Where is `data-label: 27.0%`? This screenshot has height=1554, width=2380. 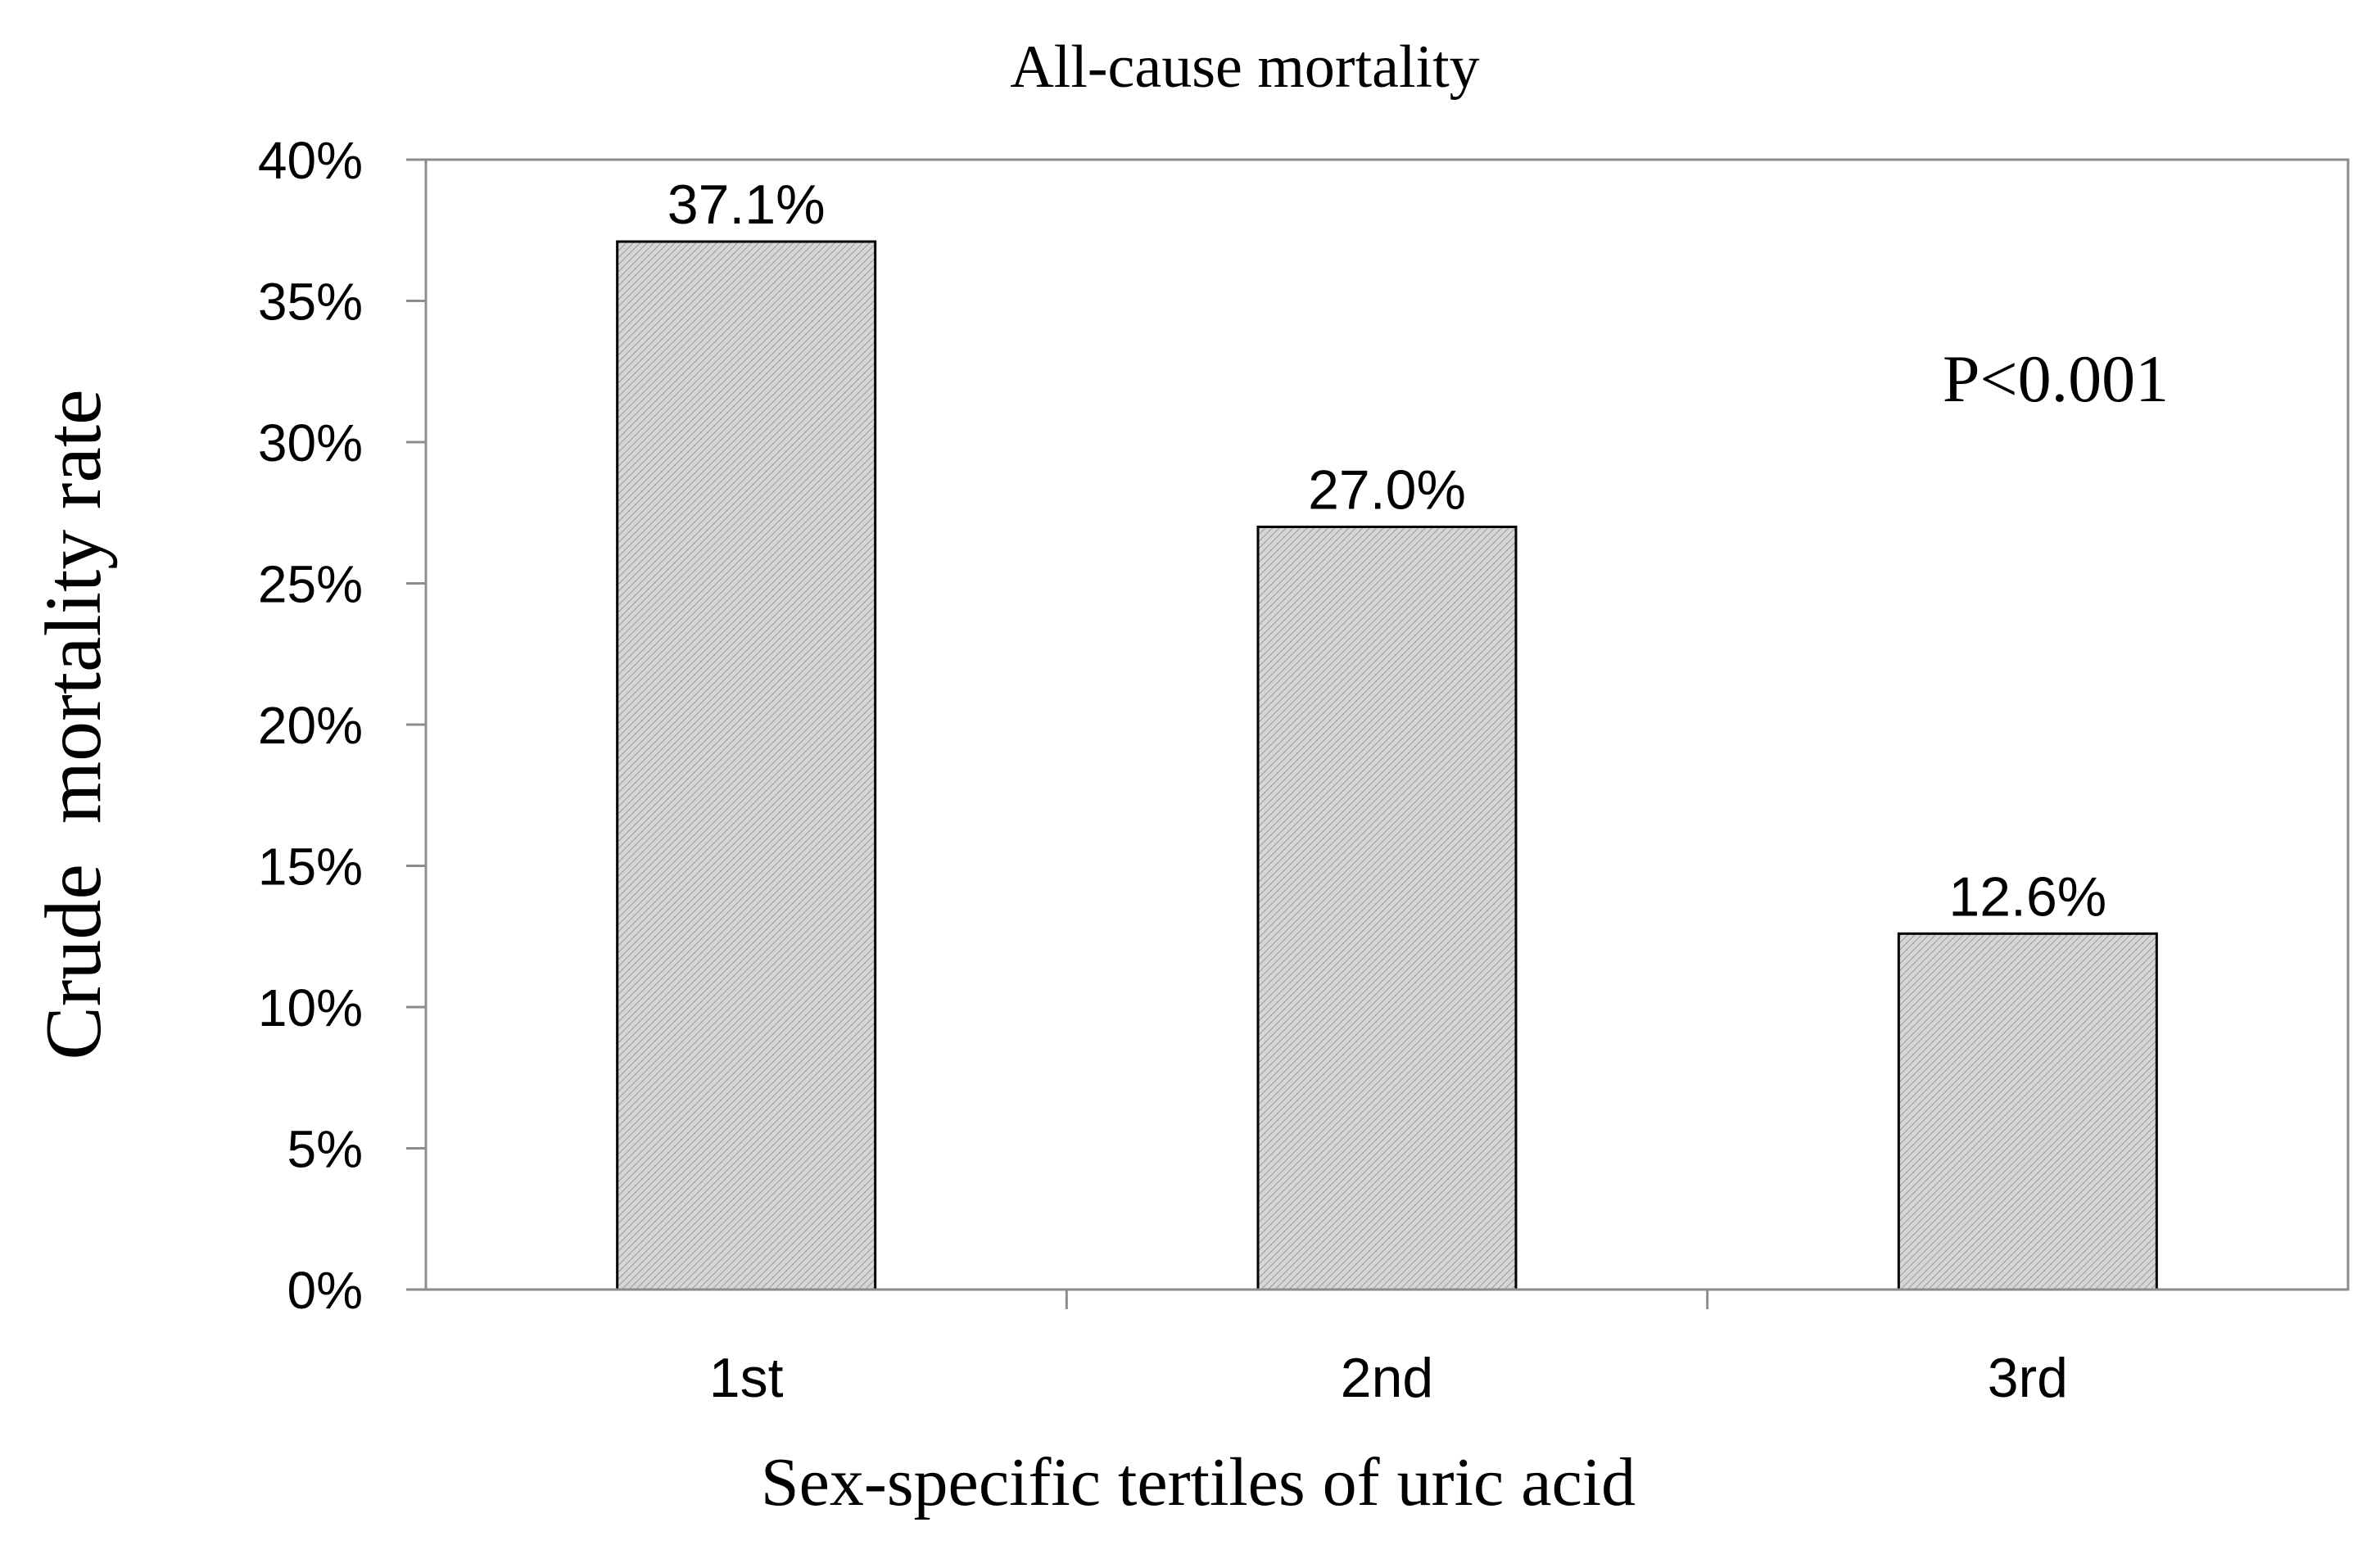 data-label: 27.0% is located at coordinates (1387, 490).